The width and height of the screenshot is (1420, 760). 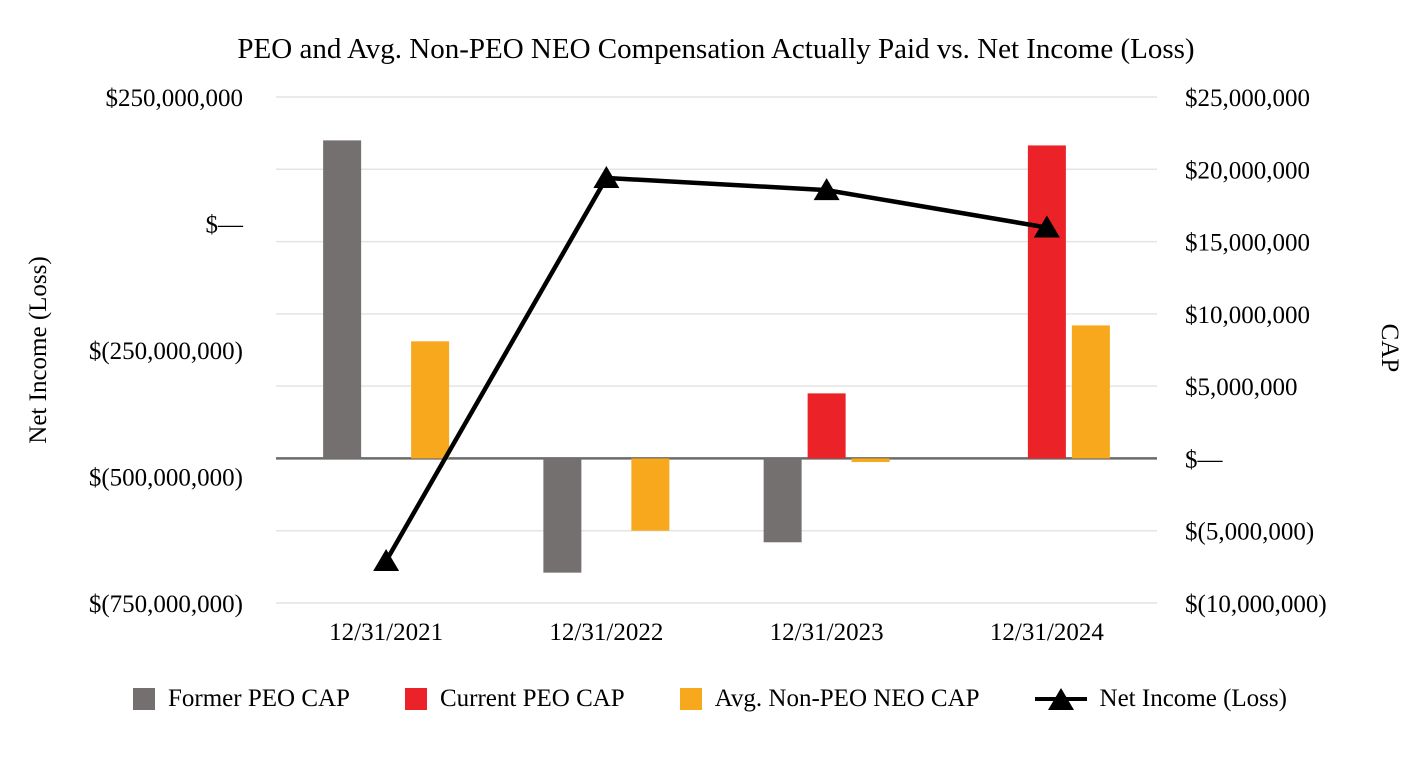 I want to click on legend-label-avg-non-peo-neo-cap: Avg. Non-PEO NEO CAP, so click(x=847, y=698).